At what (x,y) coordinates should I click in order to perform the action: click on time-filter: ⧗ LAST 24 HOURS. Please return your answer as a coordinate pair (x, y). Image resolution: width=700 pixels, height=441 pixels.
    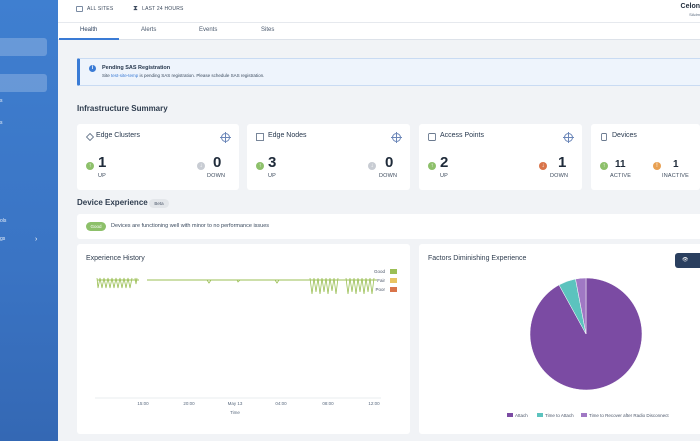
    Looking at the image, I should click on (158, 8).